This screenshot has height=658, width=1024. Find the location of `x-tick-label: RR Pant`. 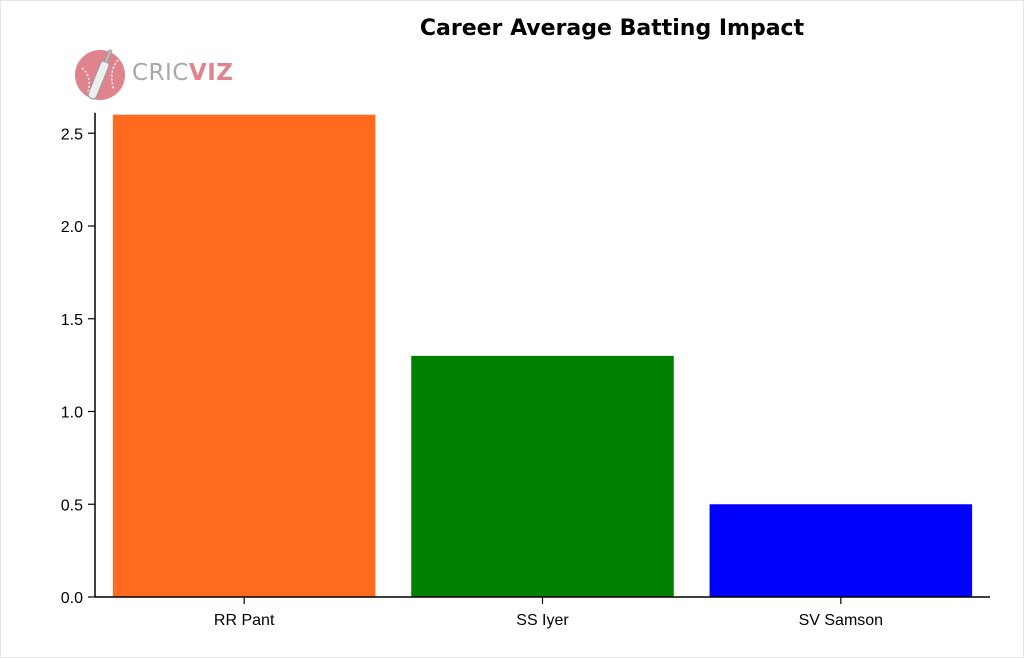

x-tick-label: RR Pant is located at coordinates (244, 620).